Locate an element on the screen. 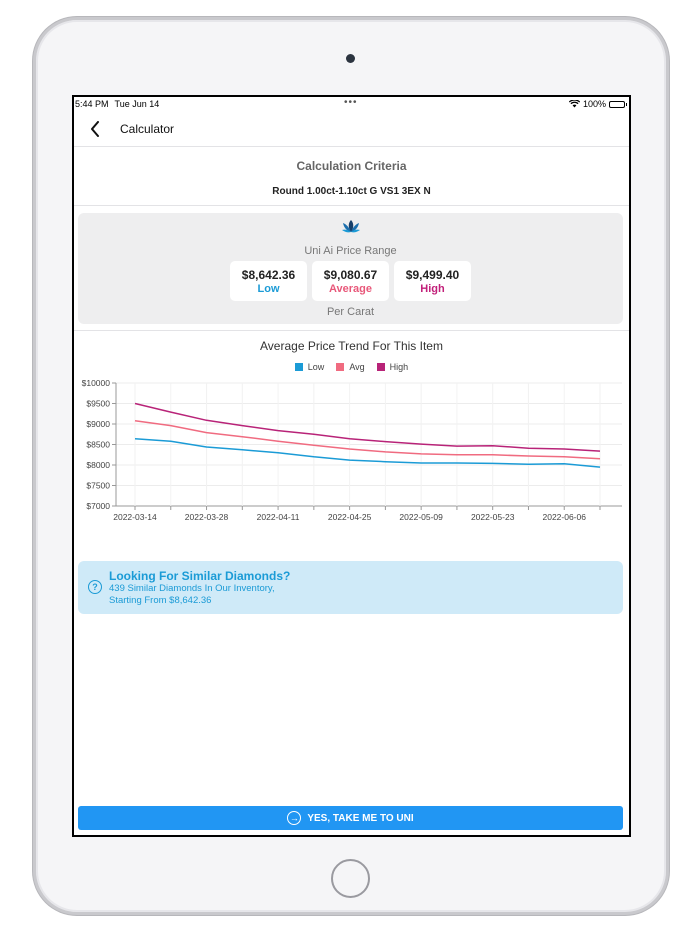 The width and height of the screenshot is (700, 934). price-box-high: $9,499.40 High is located at coordinates (432, 281).